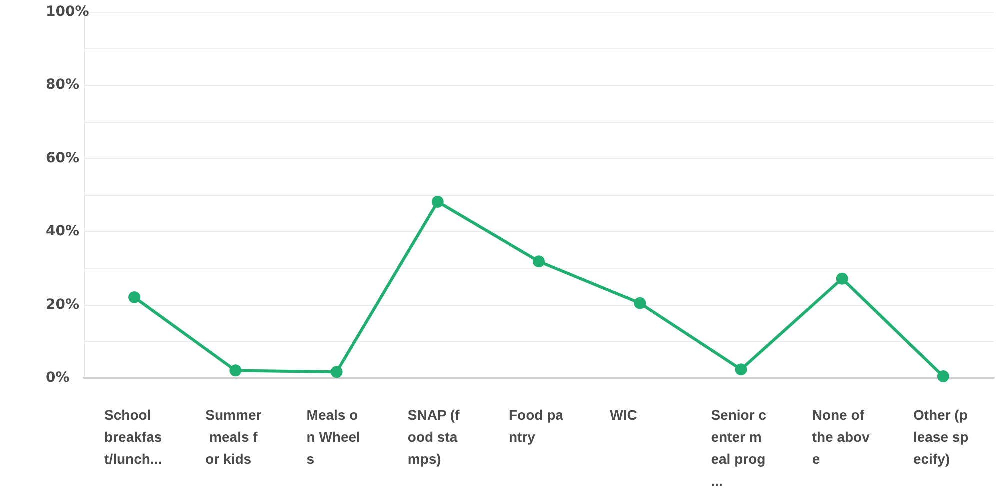  What do you see at coordinates (941, 437) in the screenshot?
I see `x-tick-label: Other (please specify)` at bounding box center [941, 437].